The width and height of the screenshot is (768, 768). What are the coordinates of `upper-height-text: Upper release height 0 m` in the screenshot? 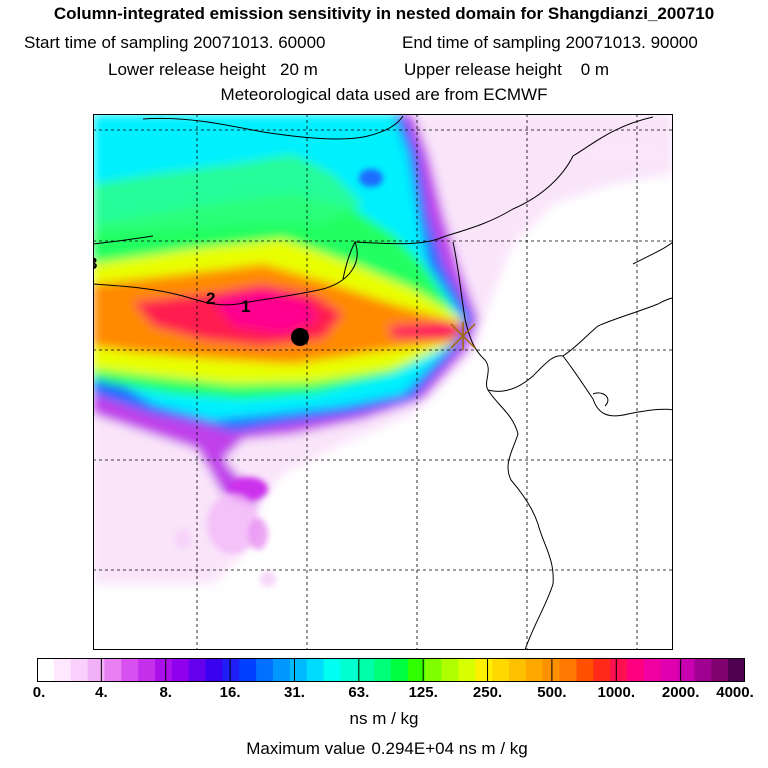 It's located at (506, 70).